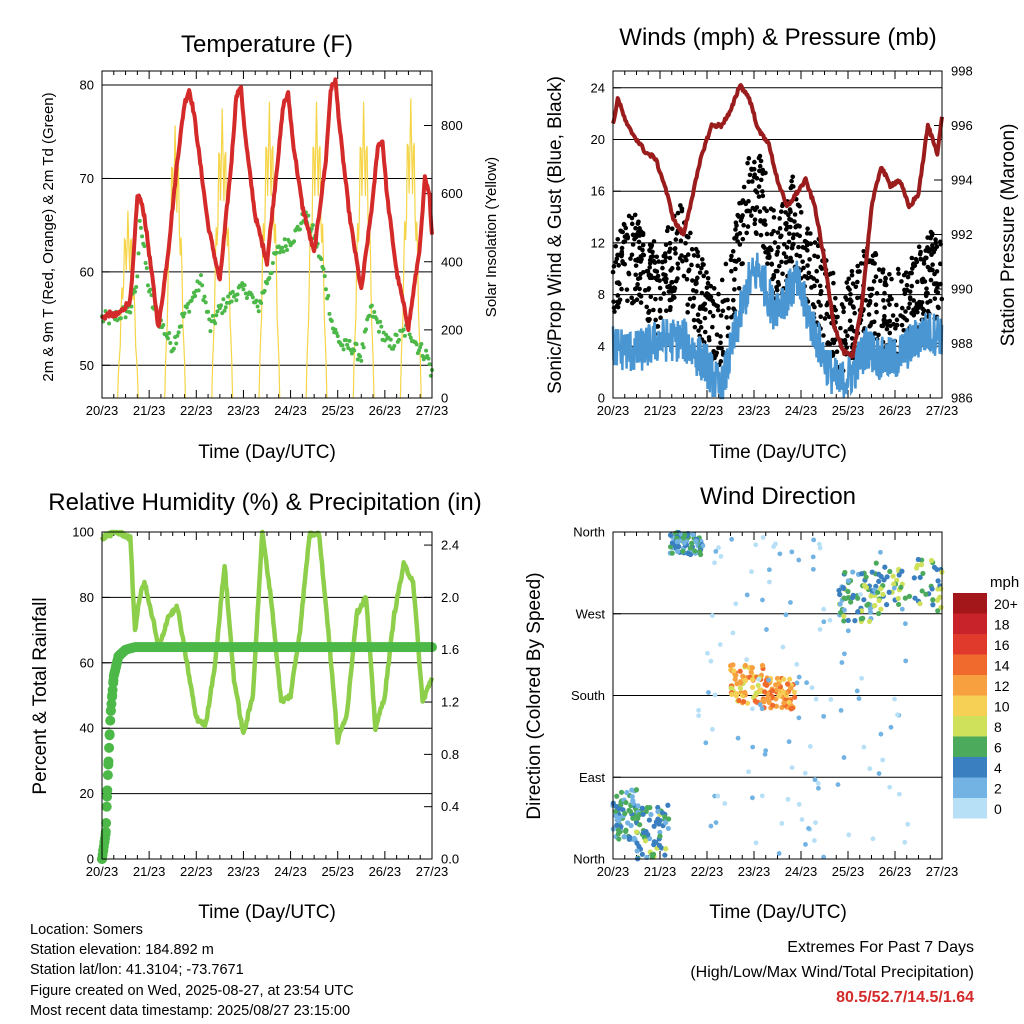  I want to click on temperature-y2label: Solar Insolation (Yellow), so click(491, 237).